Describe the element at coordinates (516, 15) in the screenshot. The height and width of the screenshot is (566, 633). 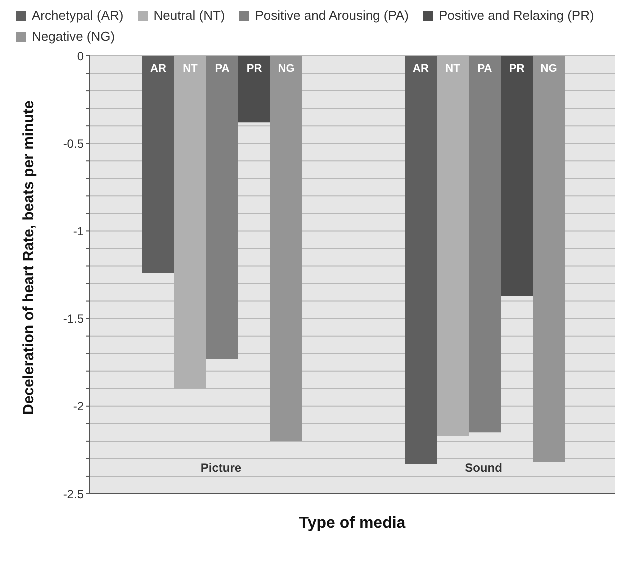
I see `legend-label: Positive and Relaxing (PR)` at that location.